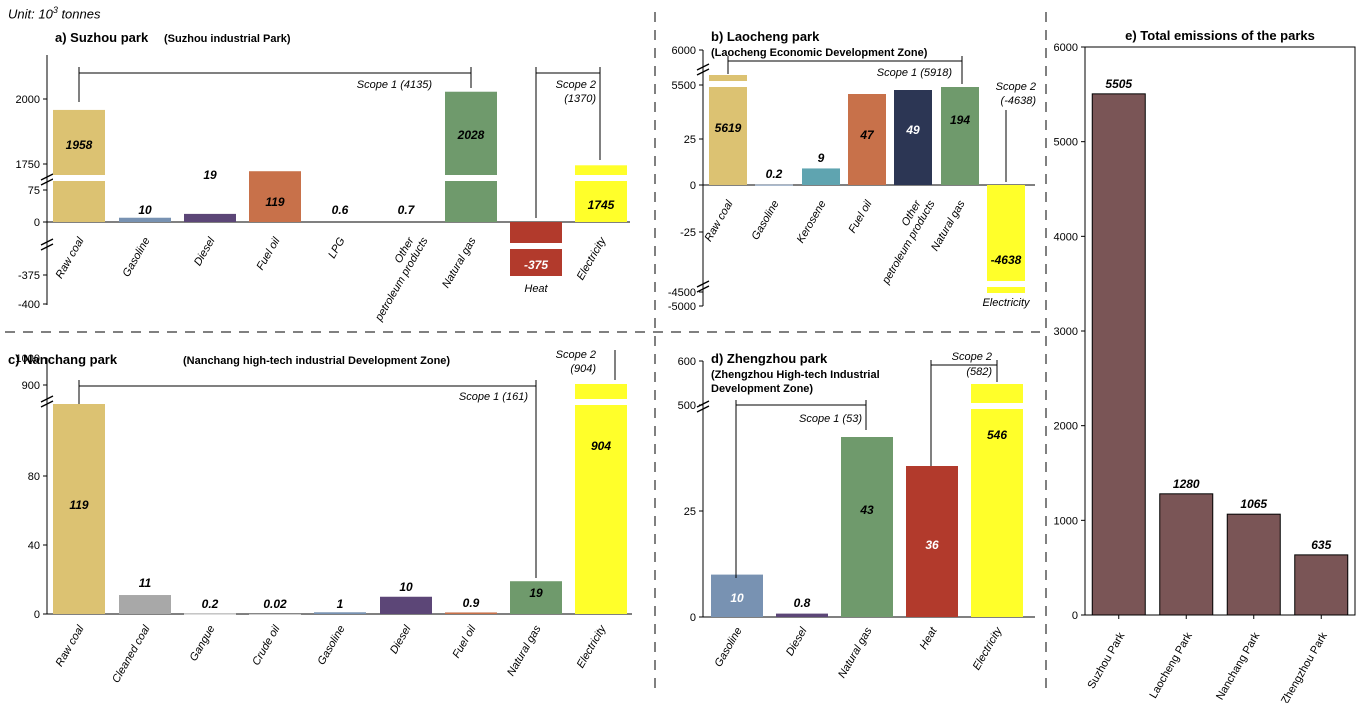 This screenshot has height=703, width=1363. Describe the element at coordinates (203, 644) in the screenshot. I see `panel-c-category-2: Gangue` at that location.